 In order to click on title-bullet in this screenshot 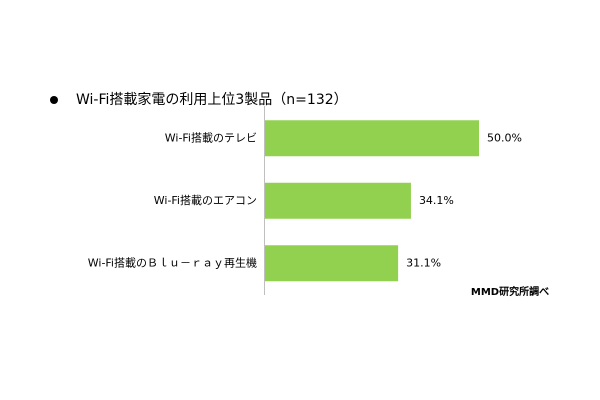, I will do `click(54, 100)`.